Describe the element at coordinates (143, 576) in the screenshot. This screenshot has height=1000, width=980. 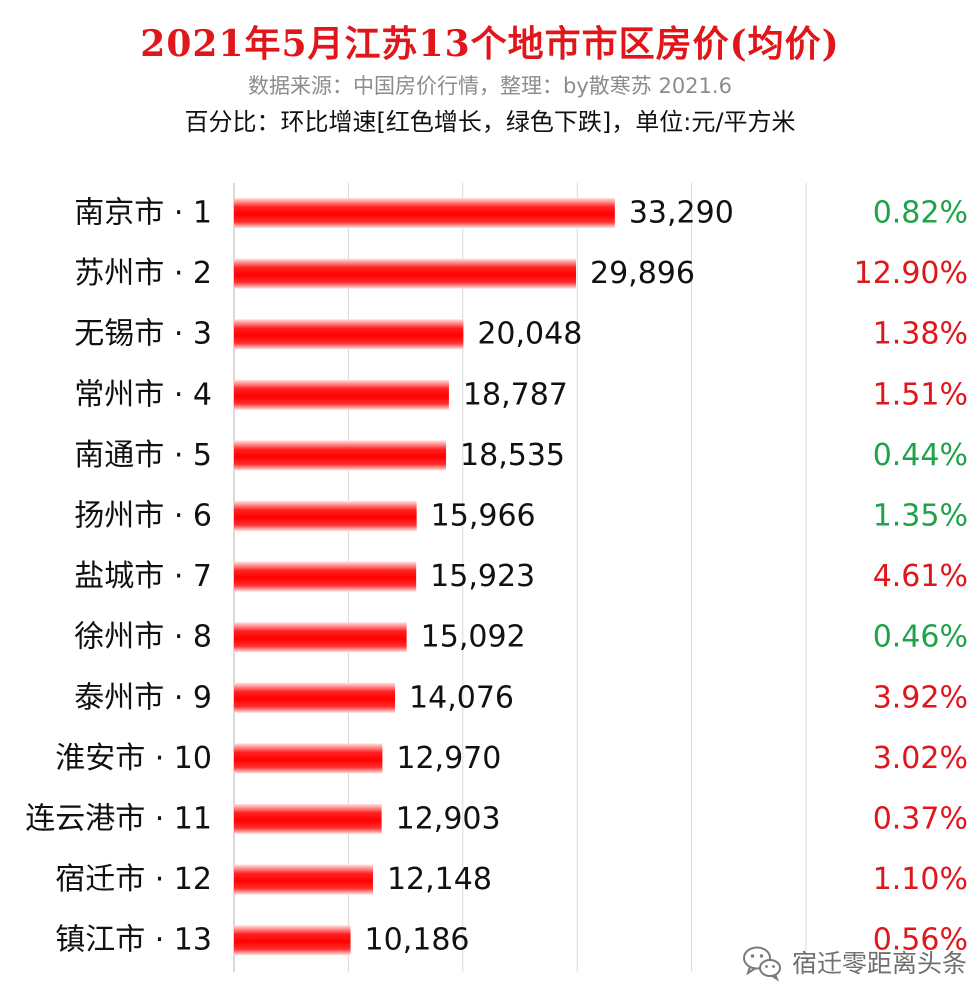
I see `category-label: 盐城市 · 7` at that location.